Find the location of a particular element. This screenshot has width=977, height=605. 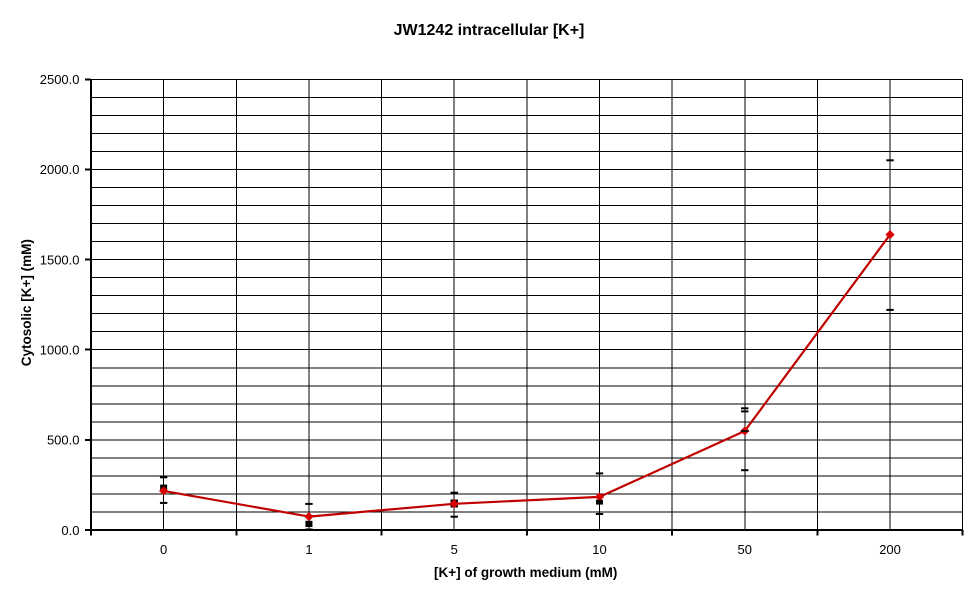

svg-text: 200 is located at coordinates (890, 549).